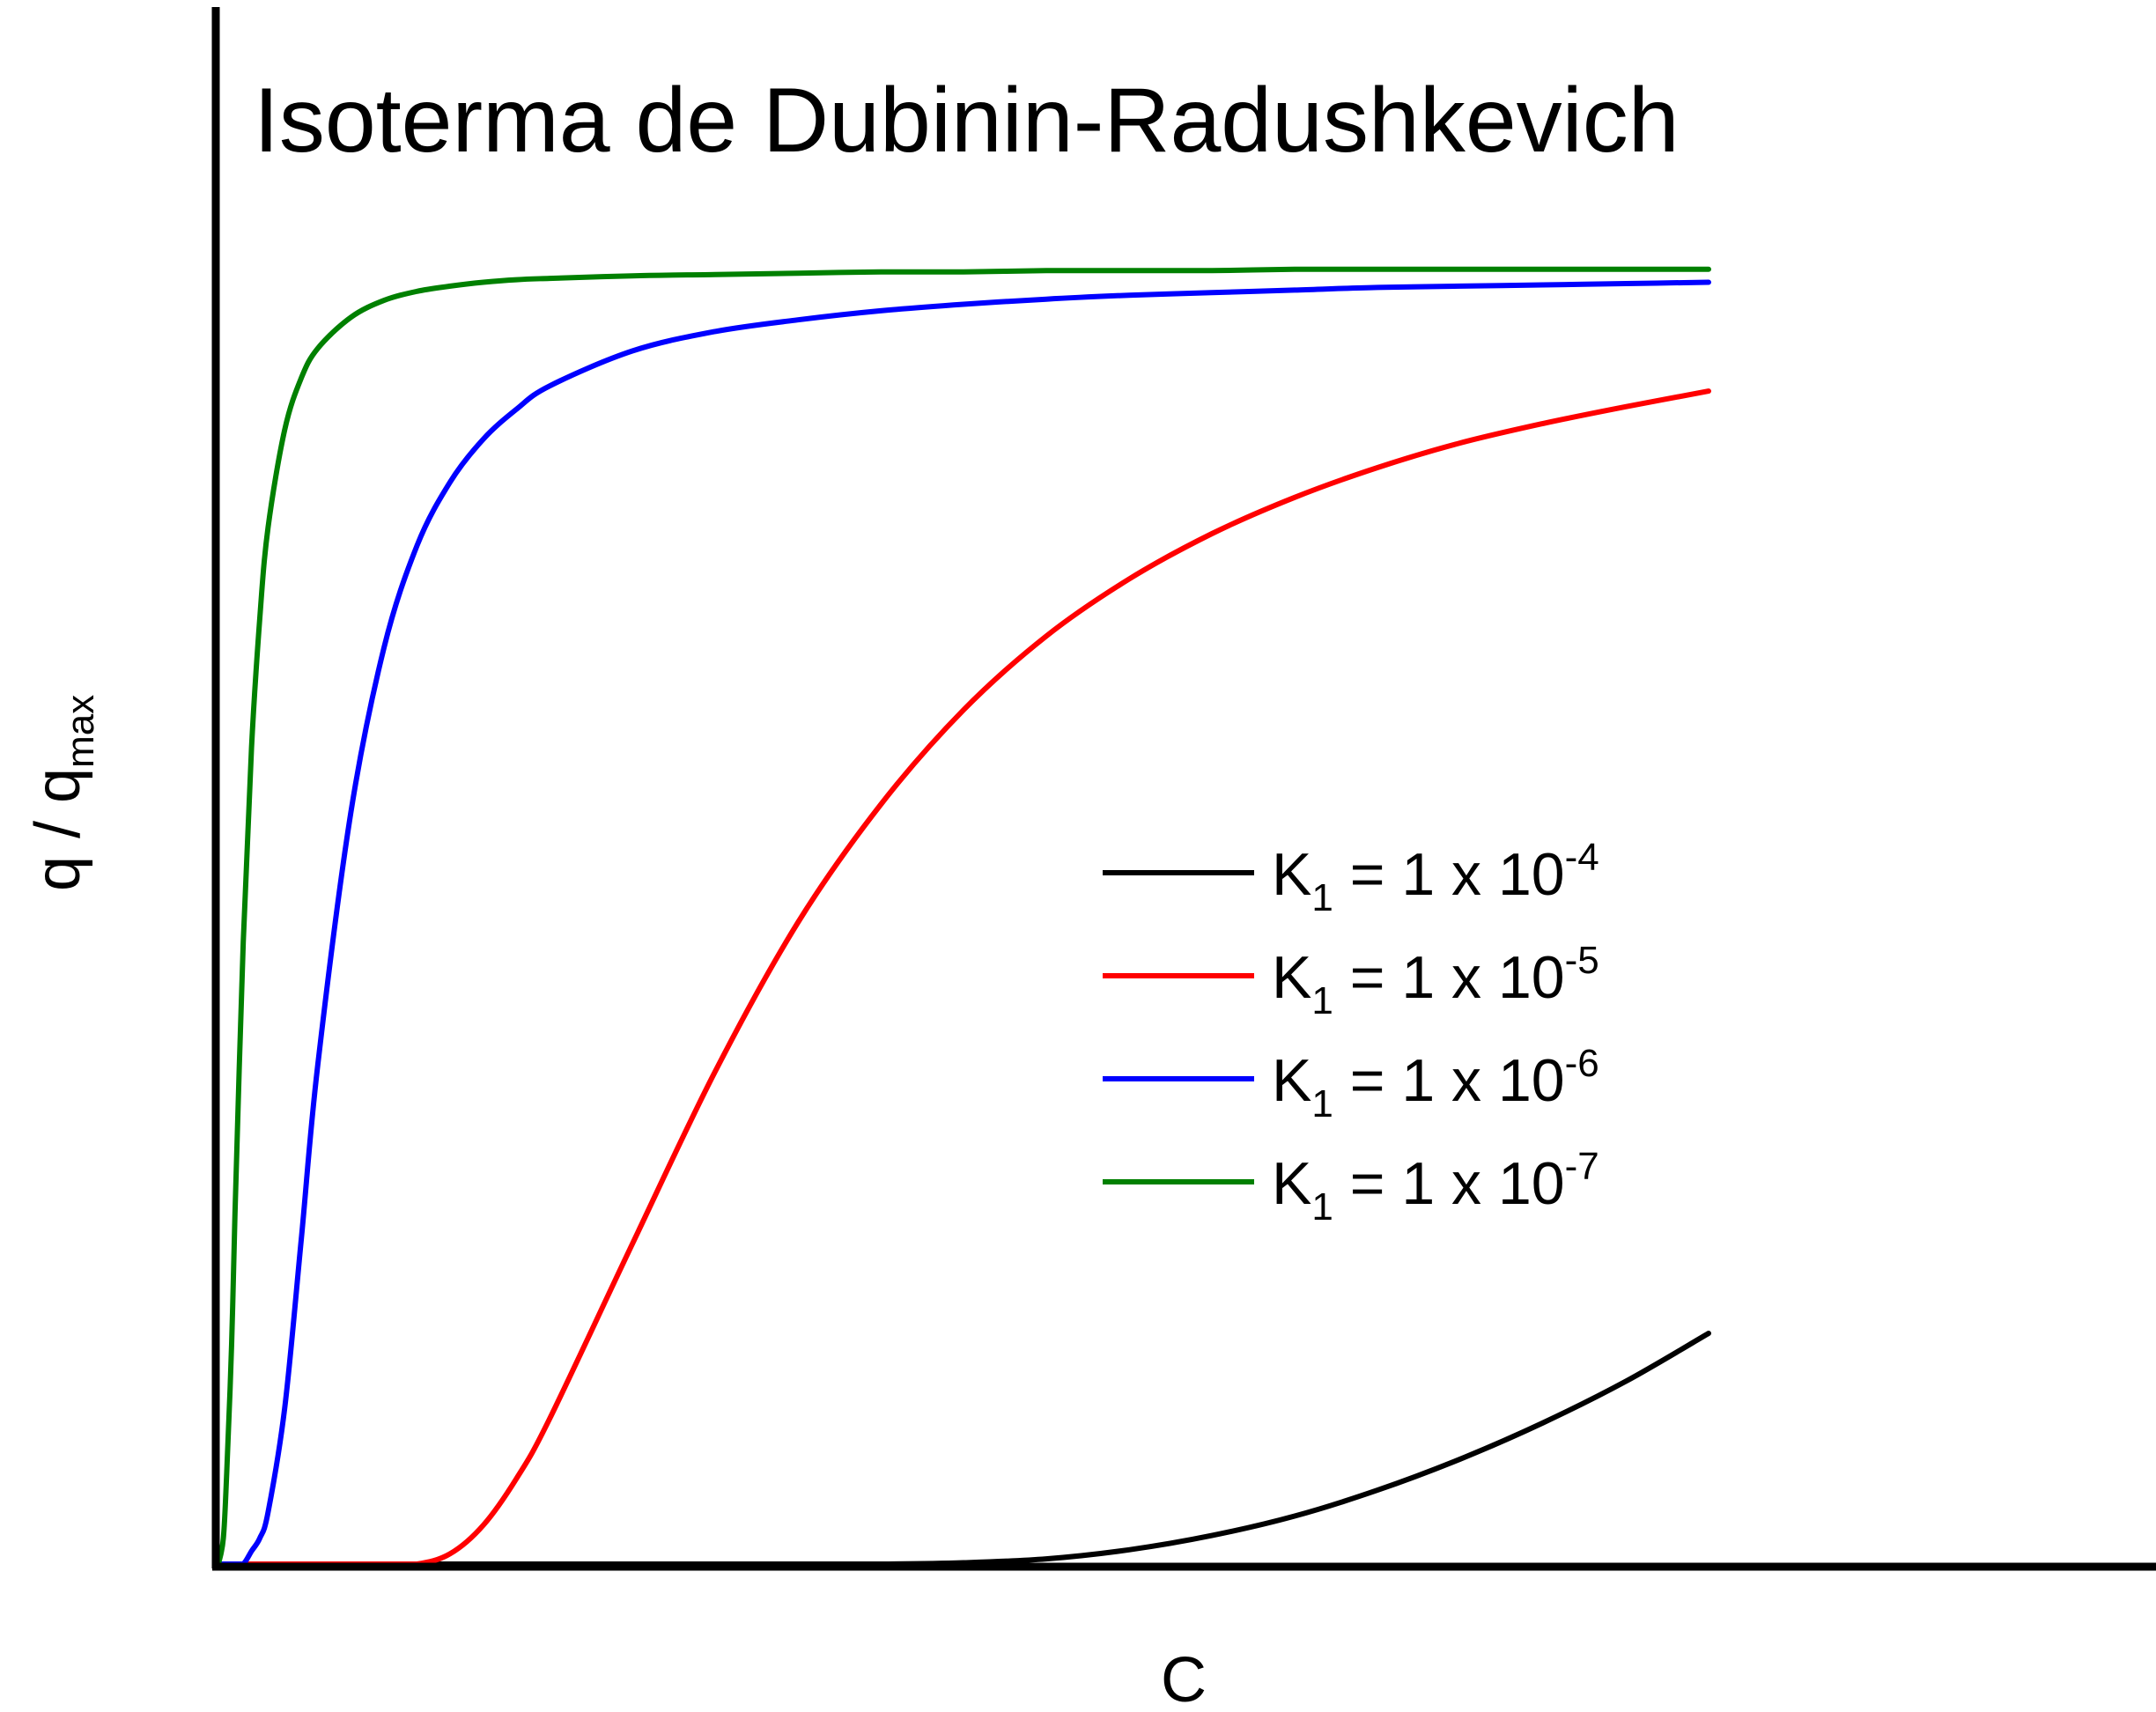 This screenshot has height=1712, width=2156. I want to click on y-axis-label-subscript: max, so click(80, 732).